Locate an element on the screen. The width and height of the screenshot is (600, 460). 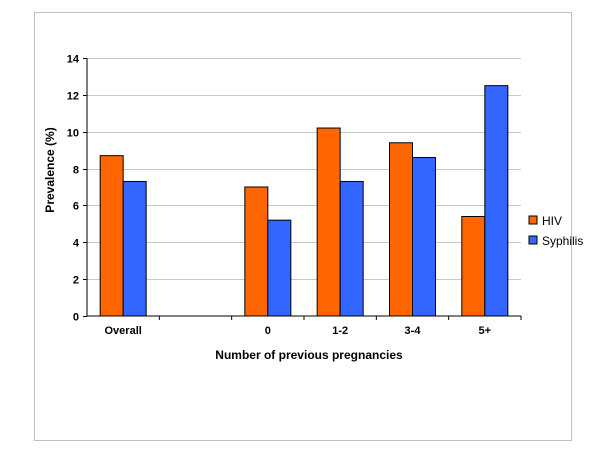
x-tick-label: 5+ is located at coordinates (485, 331).